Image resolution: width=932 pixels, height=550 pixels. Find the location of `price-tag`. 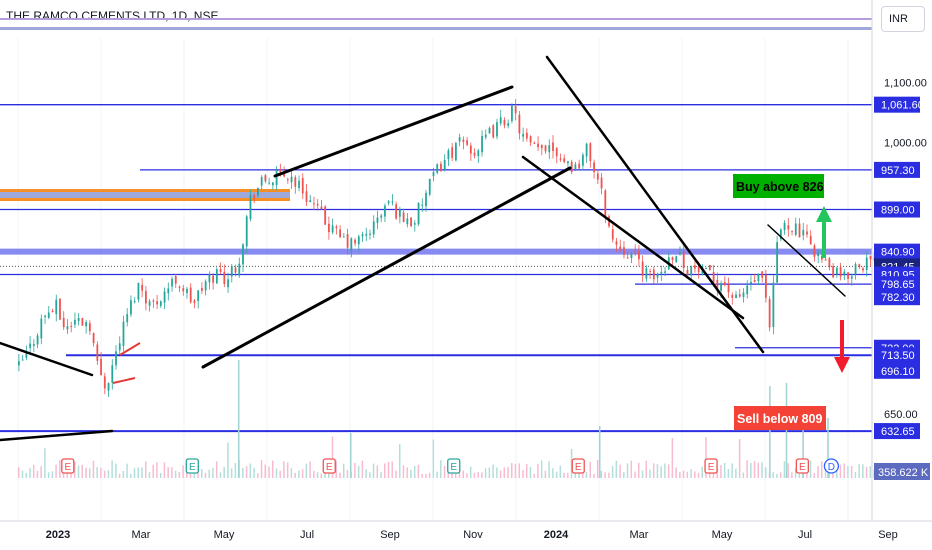

price-tag is located at coordinates (897, 251).